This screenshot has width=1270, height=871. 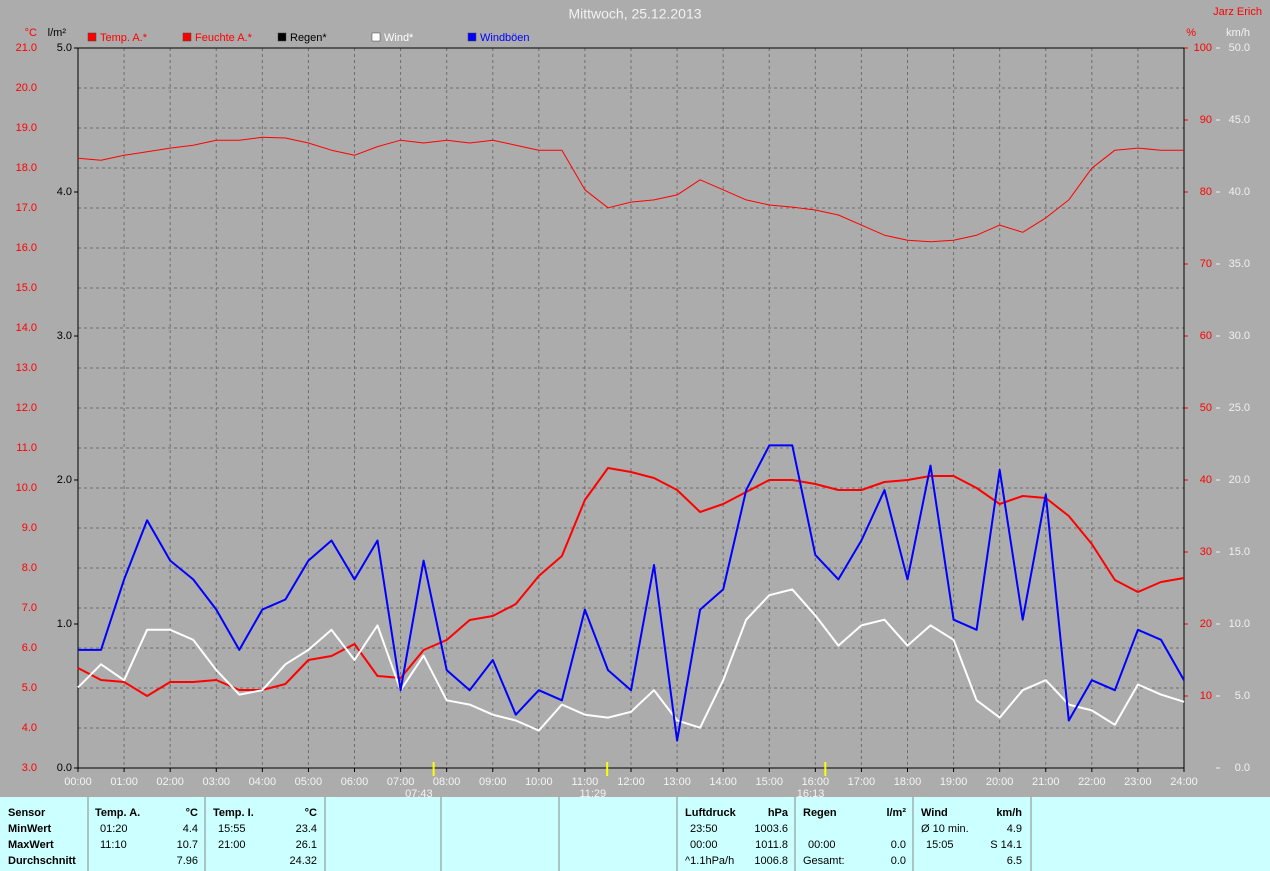 I want to click on y-tick-label: 18.0, so click(x=26, y=168).